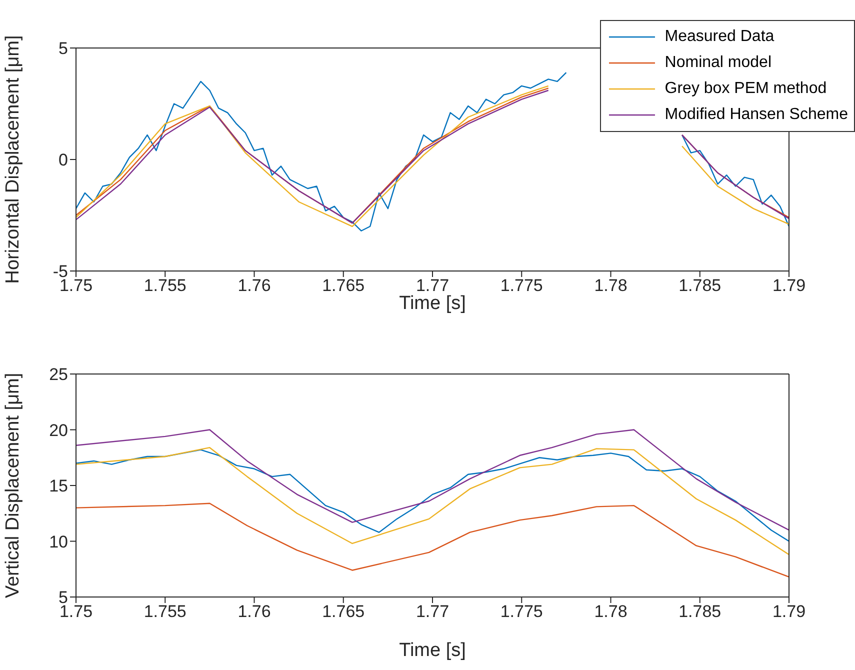 This screenshot has width=855, height=670. I want to click on y-tick-label: 15, so click(58, 486).